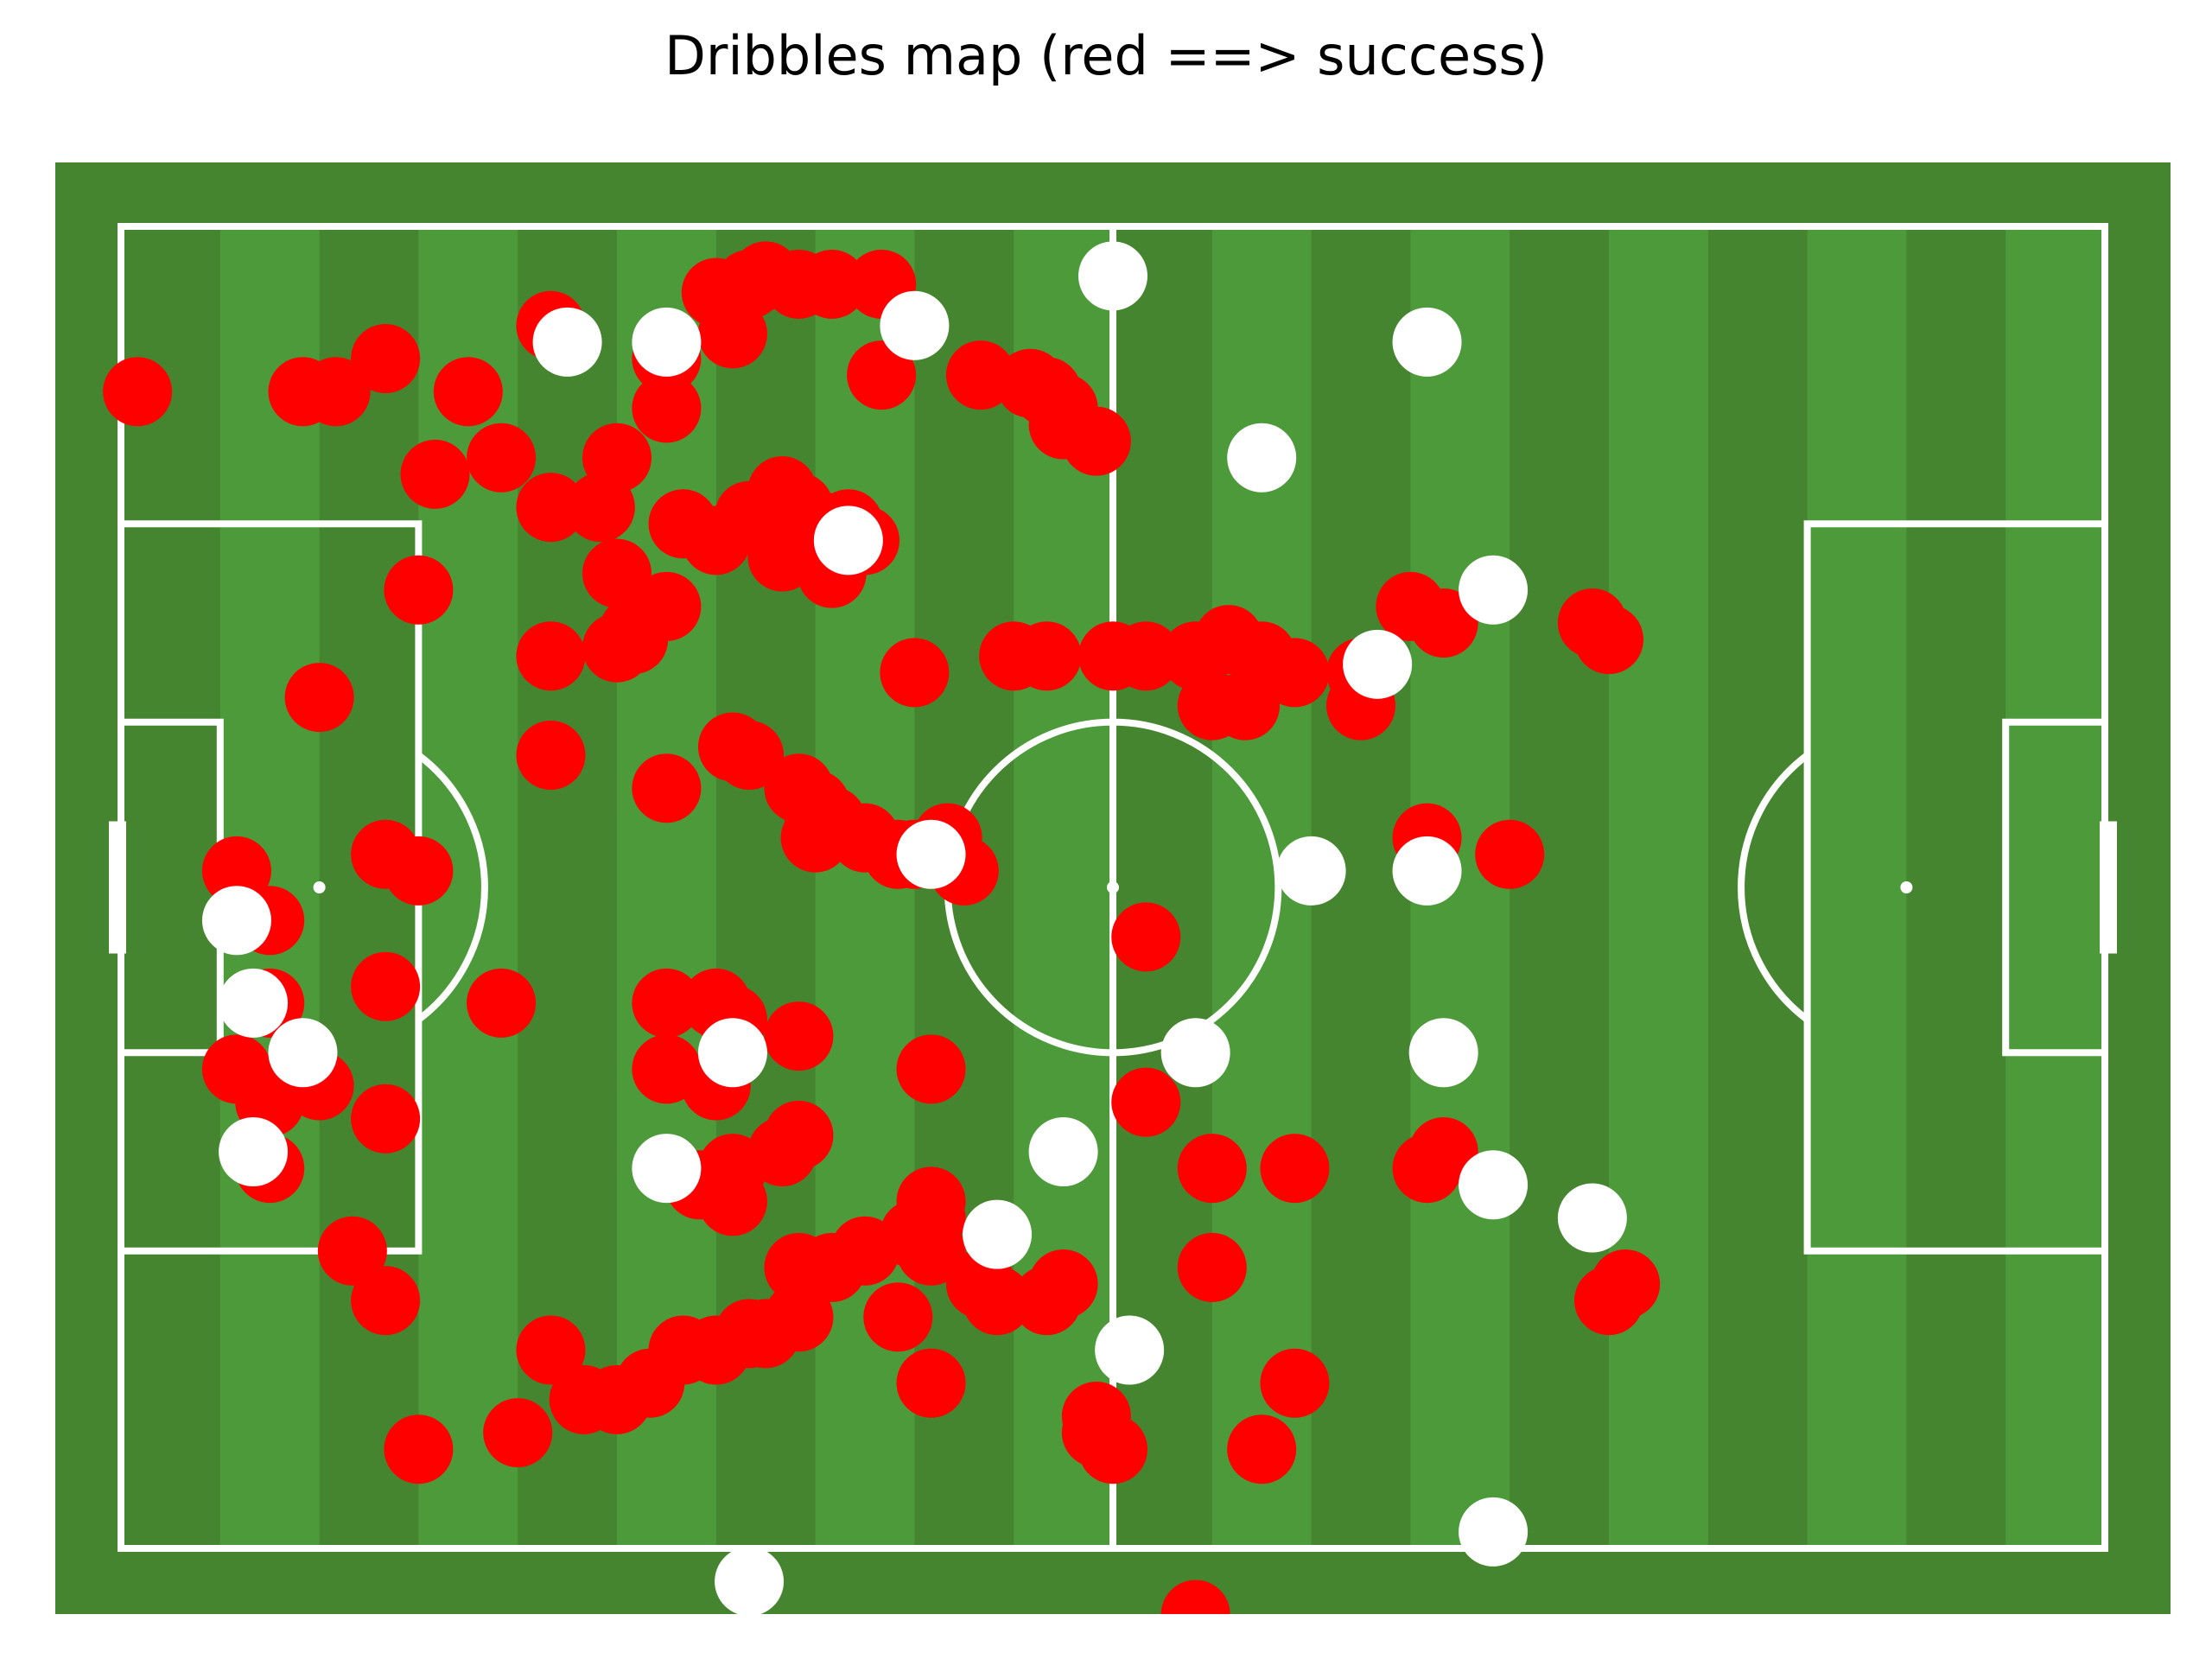 This screenshot has height=1659, width=2212. I want to click on centre-spot, so click(1113, 887).